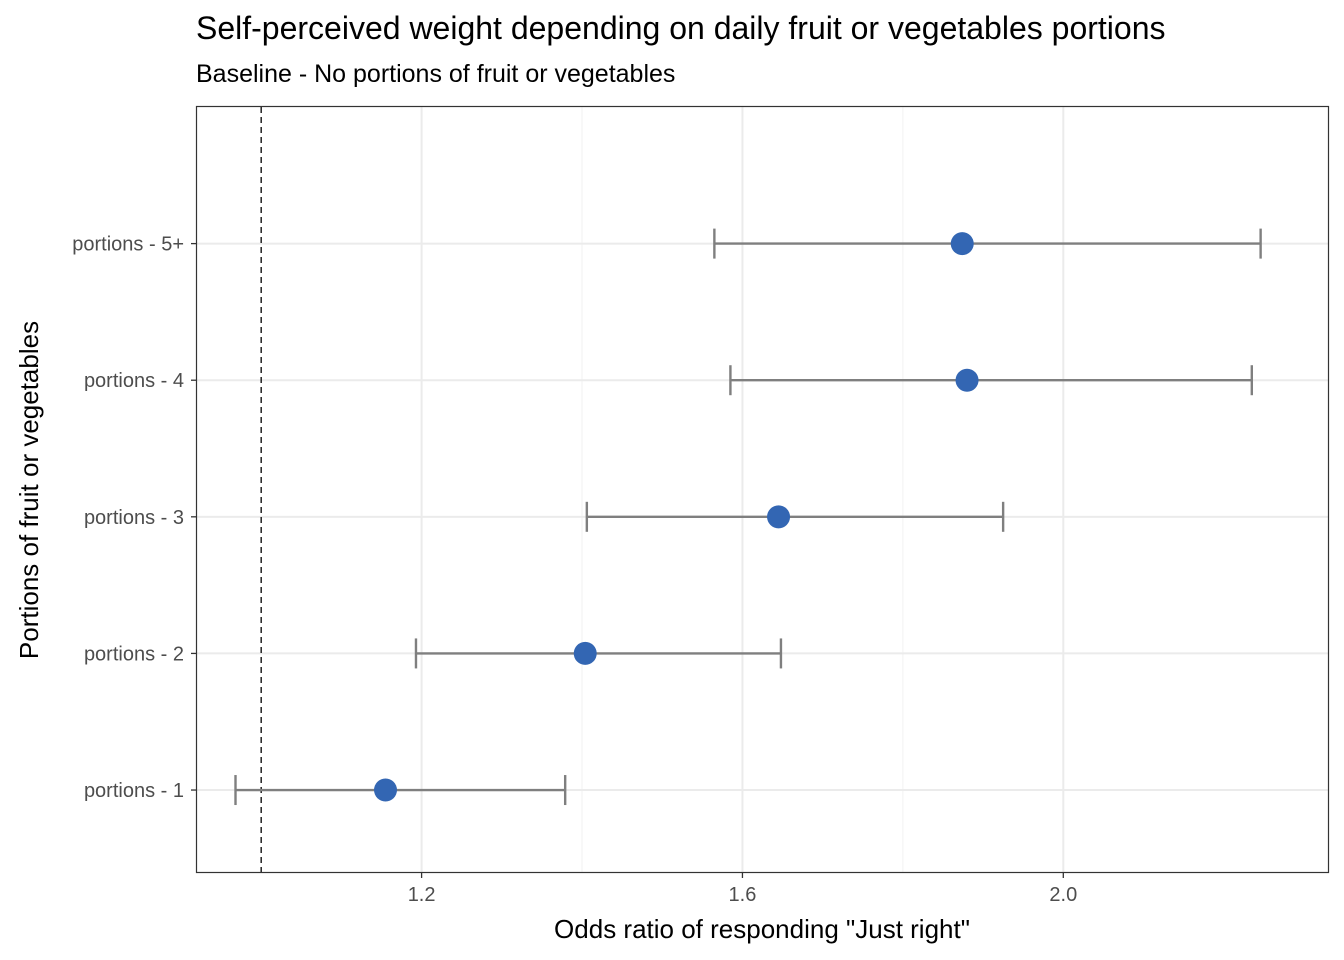 This screenshot has height=960, width=1344. Describe the element at coordinates (29, 490) in the screenshot. I see `y-axis-title: Portions of fruit or vegetables` at that location.